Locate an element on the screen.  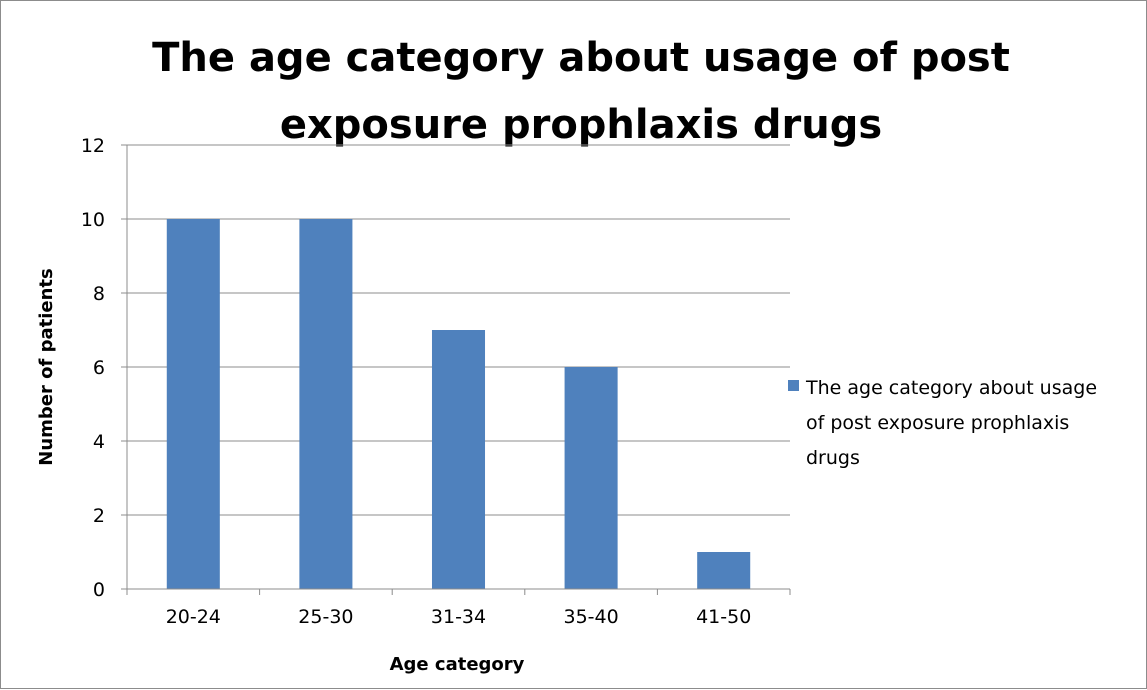
y-axis-title: Number of patients is located at coordinates (46, 366).